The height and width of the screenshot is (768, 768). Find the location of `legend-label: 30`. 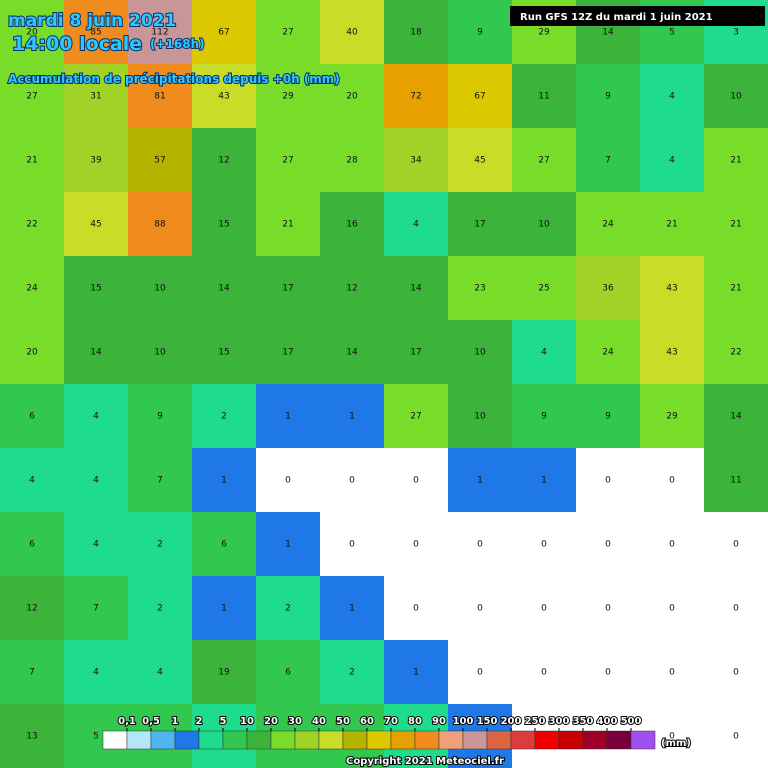

legend-label: 30 is located at coordinates (295, 721).